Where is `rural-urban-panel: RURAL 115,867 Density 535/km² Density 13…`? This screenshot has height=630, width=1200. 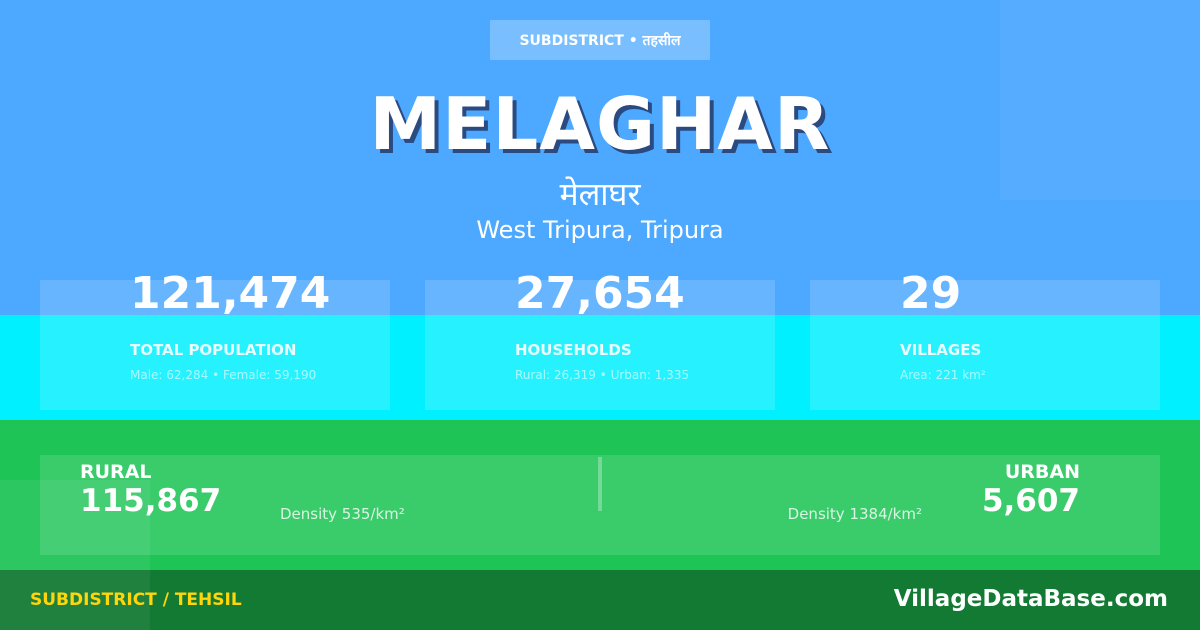
rural-urban-panel: RURAL 115,867 Density 535/km² Density 13… is located at coordinates (600, 505).